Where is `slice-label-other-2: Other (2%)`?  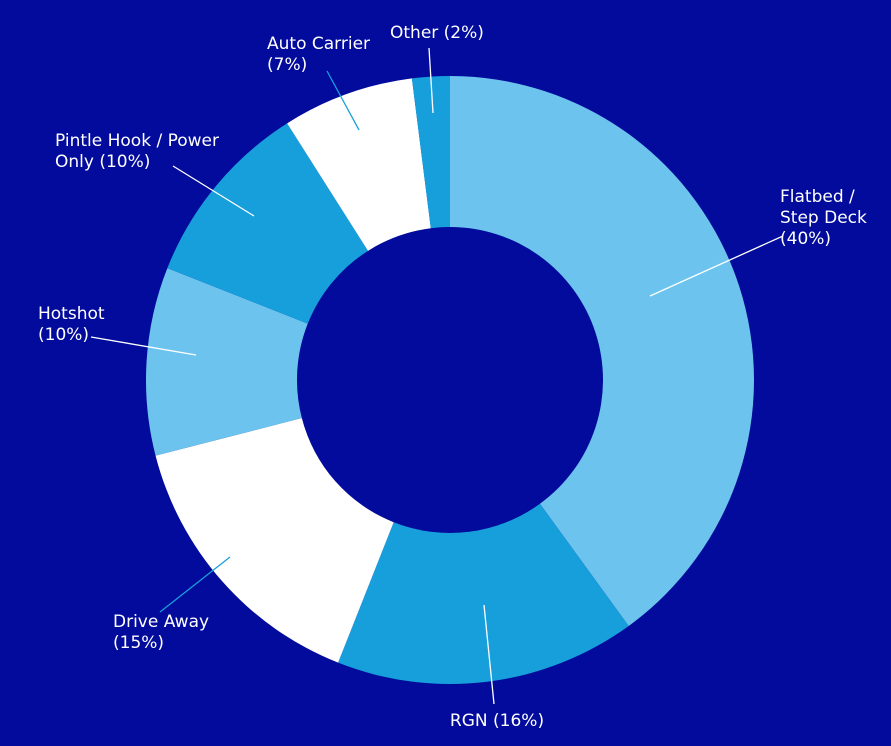
slice-label-other-2: Other (2%) is located at coordinates (437, 33).